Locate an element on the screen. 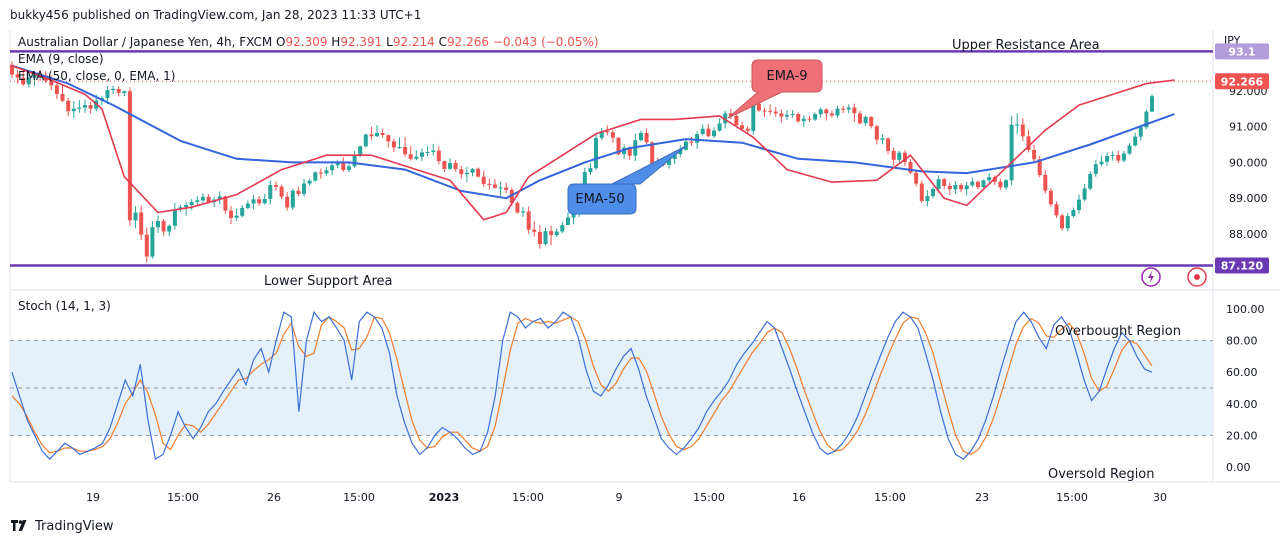 The width and height of the screenshot is (1280, 546). time-tick-label: 15:00 is located at coordinates (709, 497).